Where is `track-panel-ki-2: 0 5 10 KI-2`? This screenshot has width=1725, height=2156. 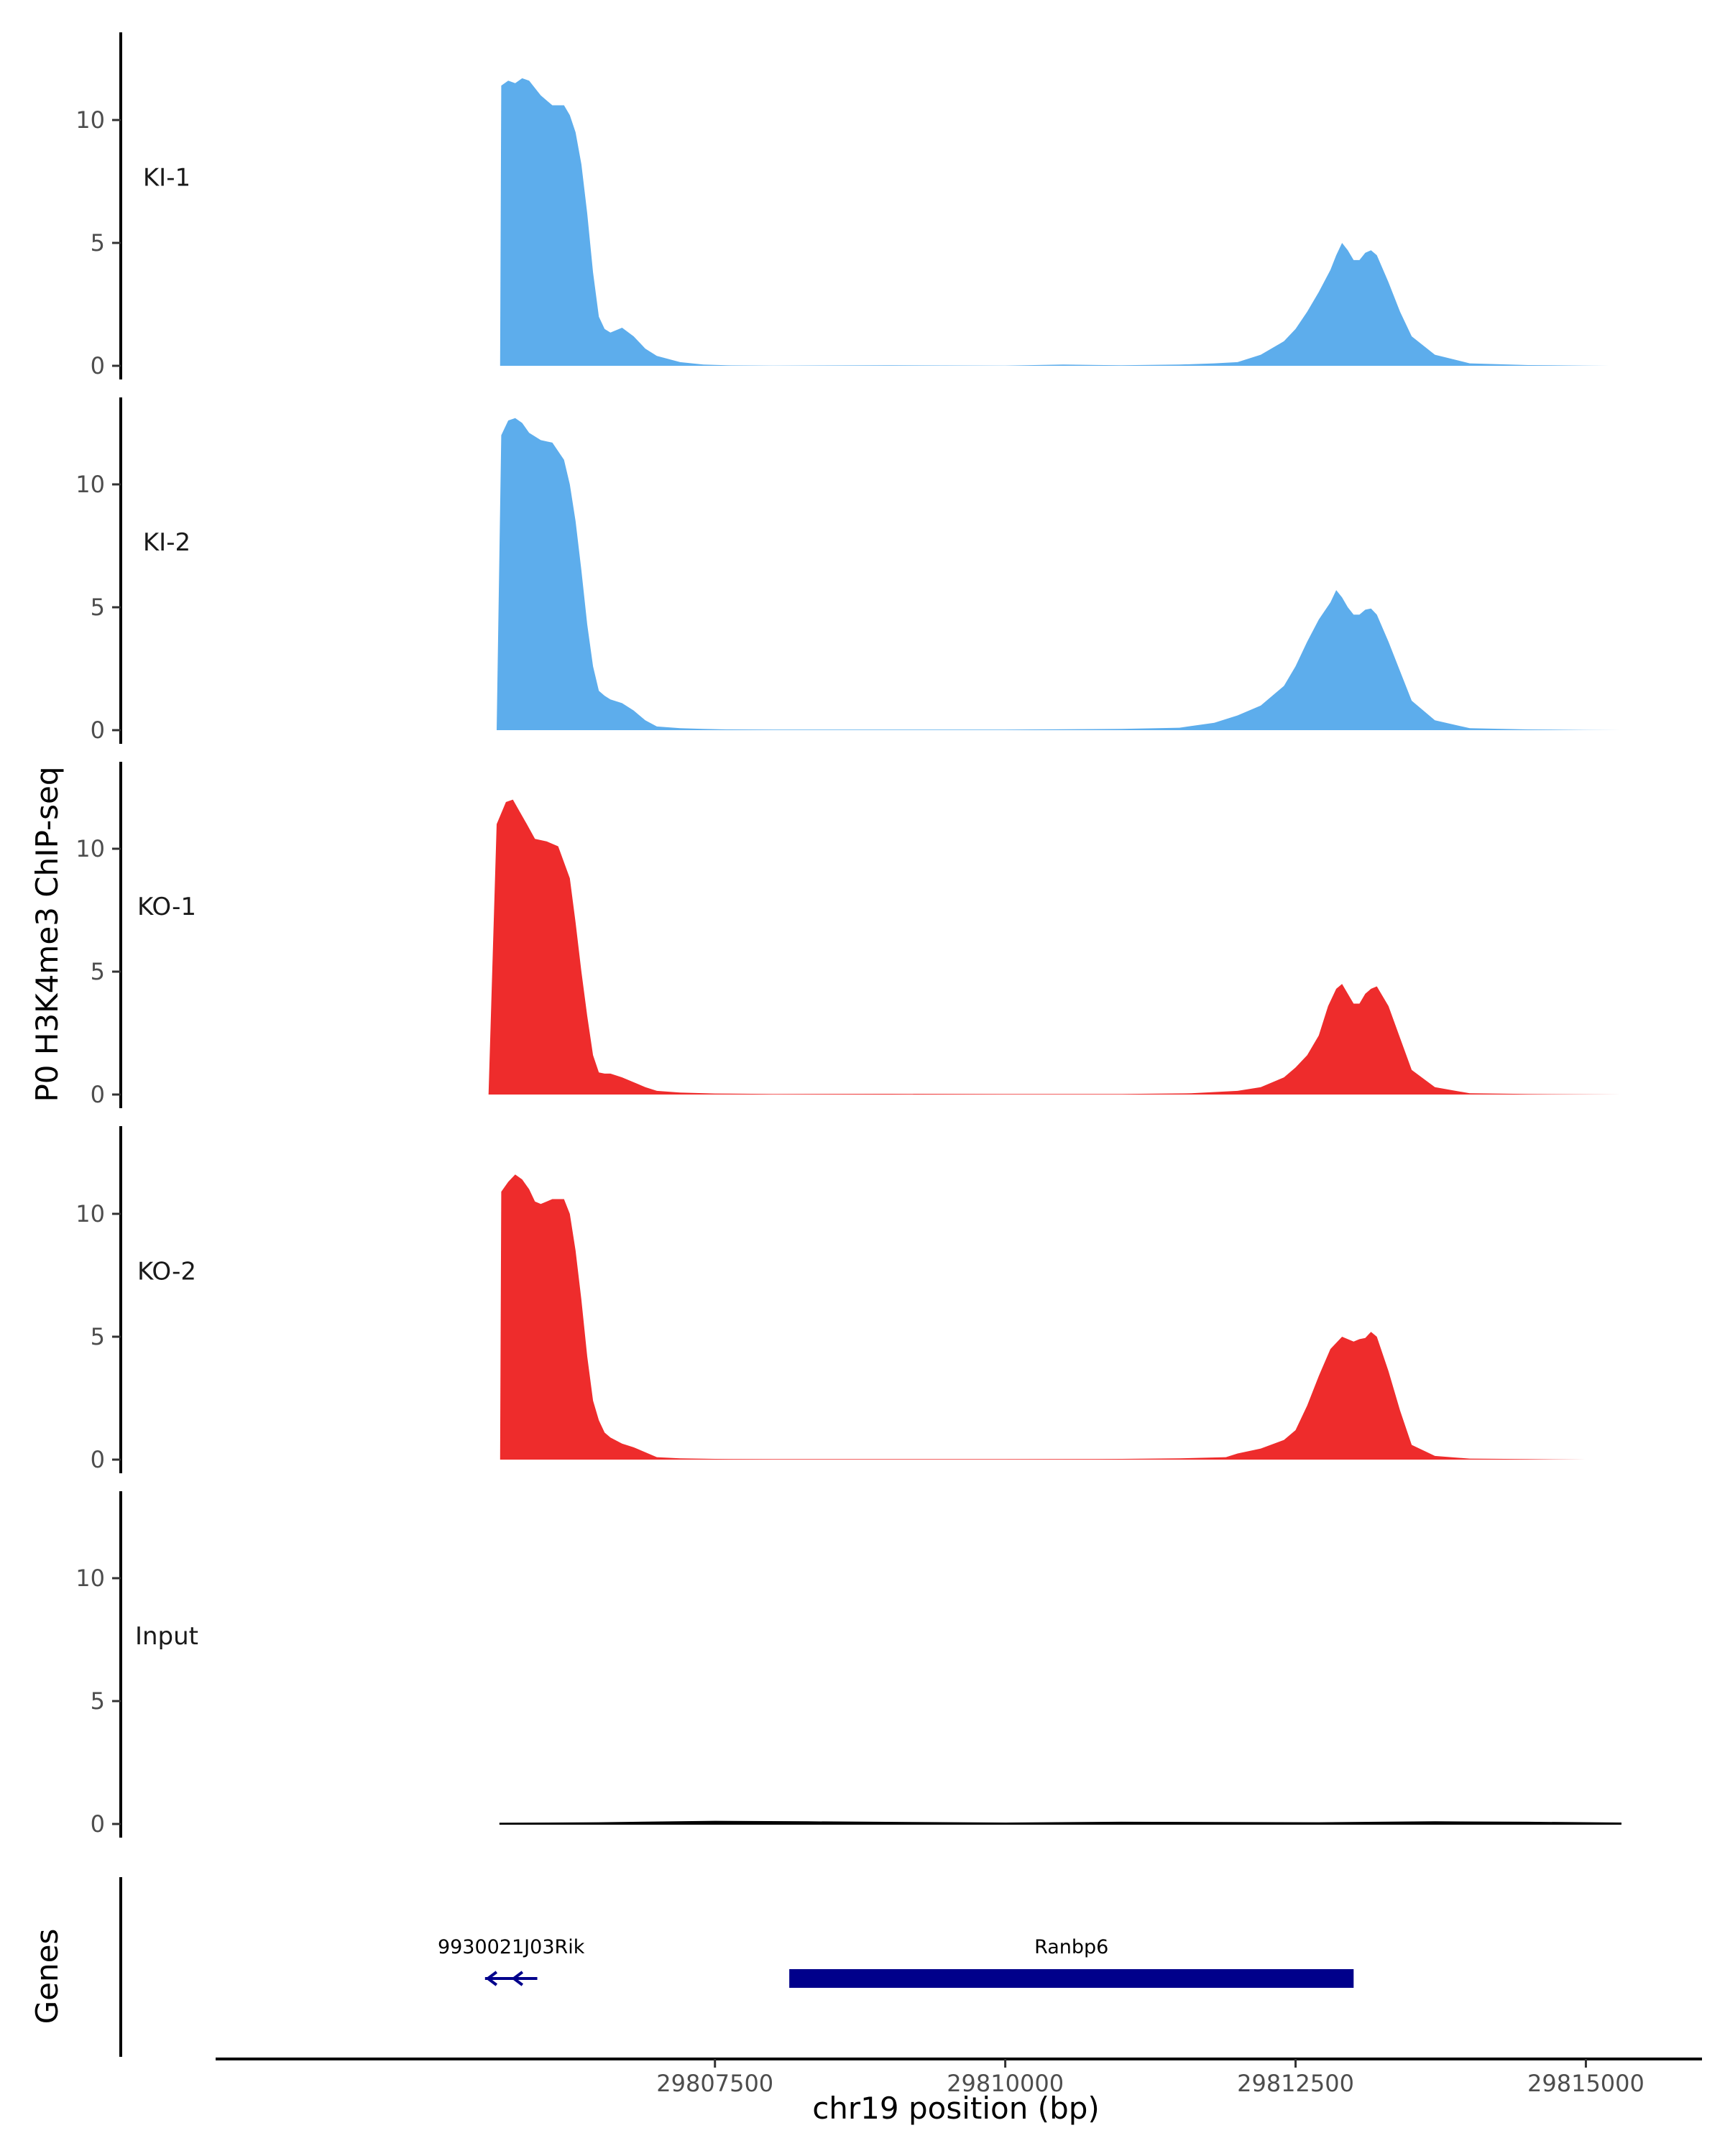 track-panel-ki-2: 0 5 10 KI-2 is located at coordinates (848, 570).